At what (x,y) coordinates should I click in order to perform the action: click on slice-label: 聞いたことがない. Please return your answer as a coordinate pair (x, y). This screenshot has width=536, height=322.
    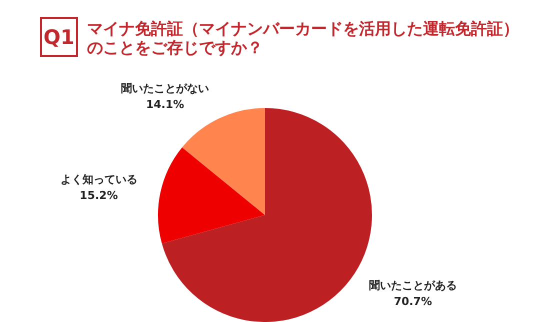
    Looking at the image, I should click on (165, 88).